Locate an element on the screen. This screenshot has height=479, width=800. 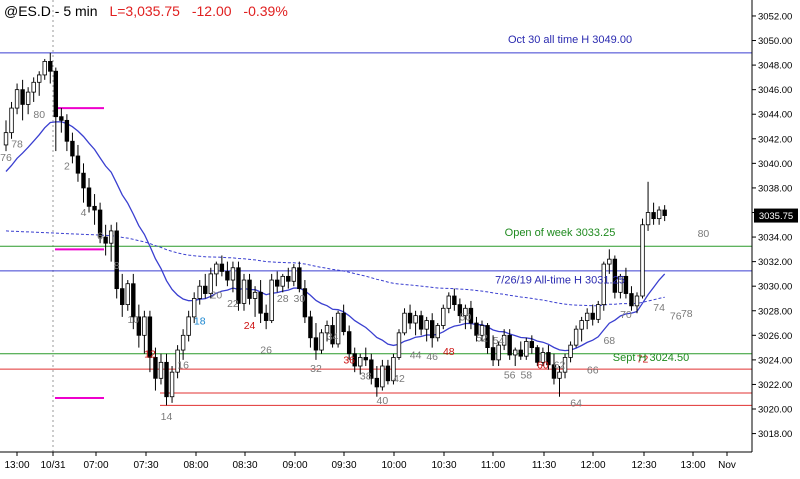
bar-count-label: 74 is located at coordinates (659, 308).